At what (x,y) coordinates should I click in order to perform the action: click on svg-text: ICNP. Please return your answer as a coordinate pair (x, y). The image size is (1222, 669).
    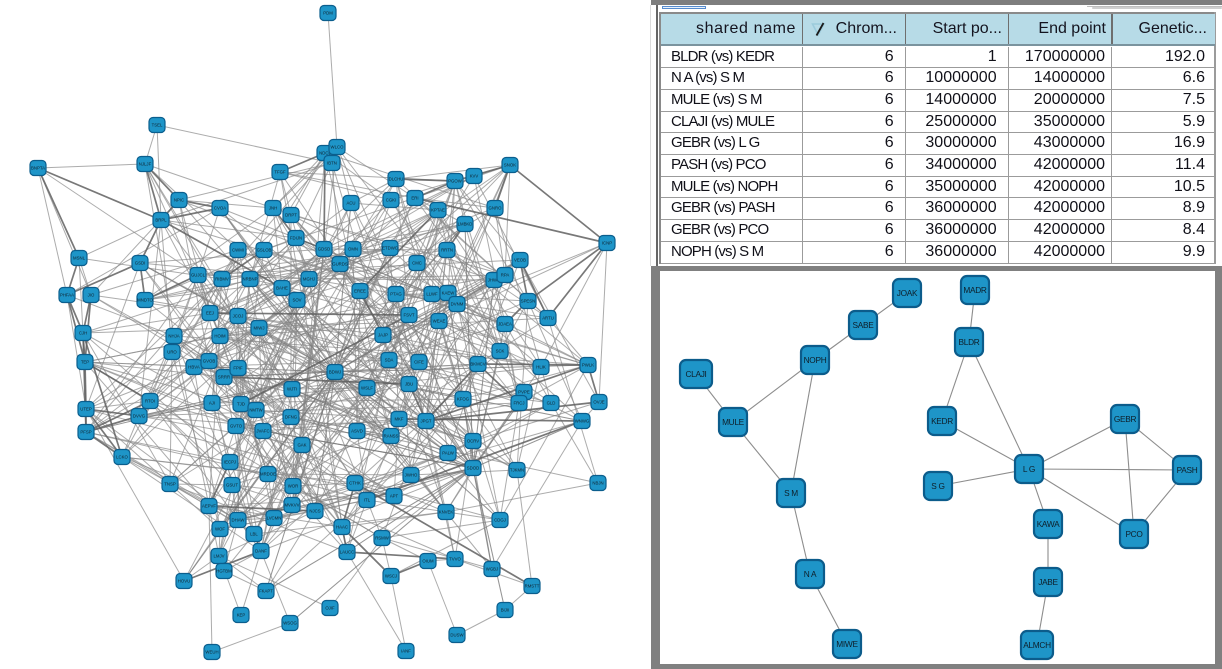
    Looking at the image, I should click on (607, 243).